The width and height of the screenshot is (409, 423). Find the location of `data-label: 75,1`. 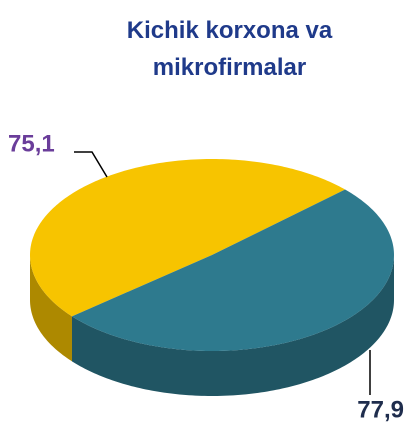

data-label: 75,1 is located at coordinates (31, 143).